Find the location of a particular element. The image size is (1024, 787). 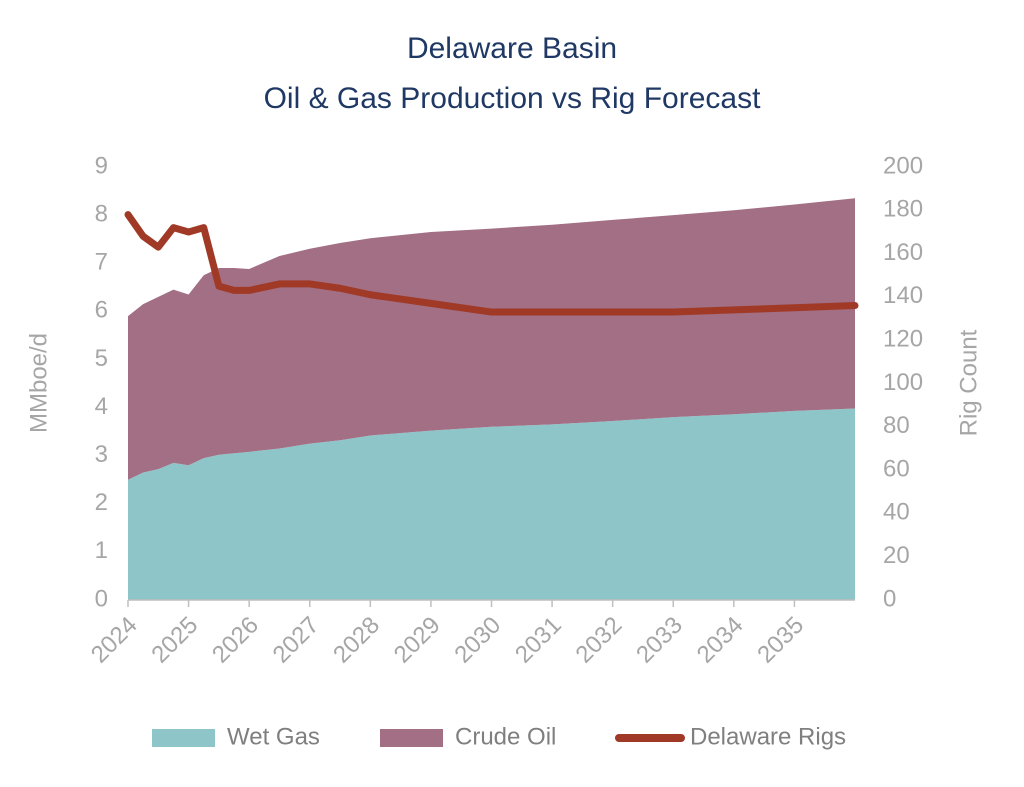

y2-tick-label: 140 is located at coordinates (903, 295).